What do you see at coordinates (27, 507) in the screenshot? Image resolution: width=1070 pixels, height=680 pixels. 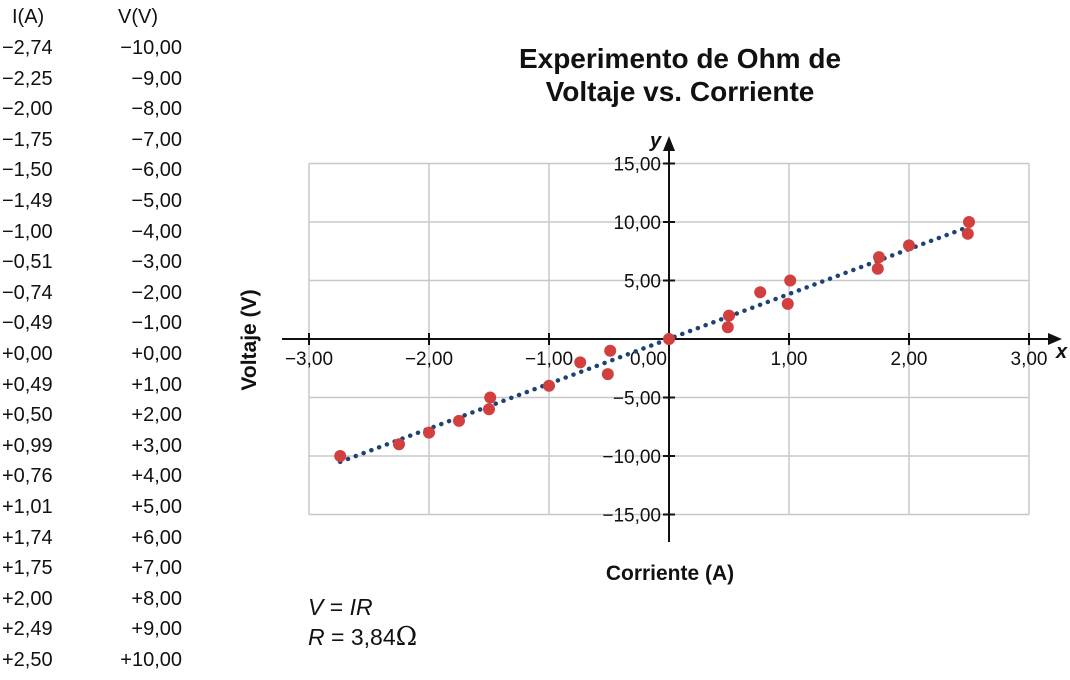 I see `cell-current: +1,01` at bounding box center [27, 507].